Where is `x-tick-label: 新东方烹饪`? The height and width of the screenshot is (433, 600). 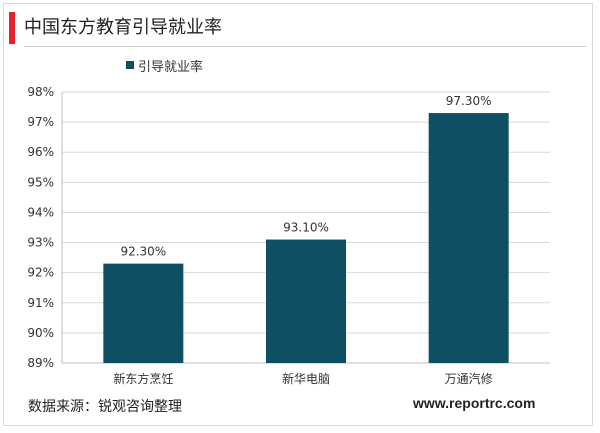 x-tick-label: 新东方烹饪 is located at coordinates (143, 378).